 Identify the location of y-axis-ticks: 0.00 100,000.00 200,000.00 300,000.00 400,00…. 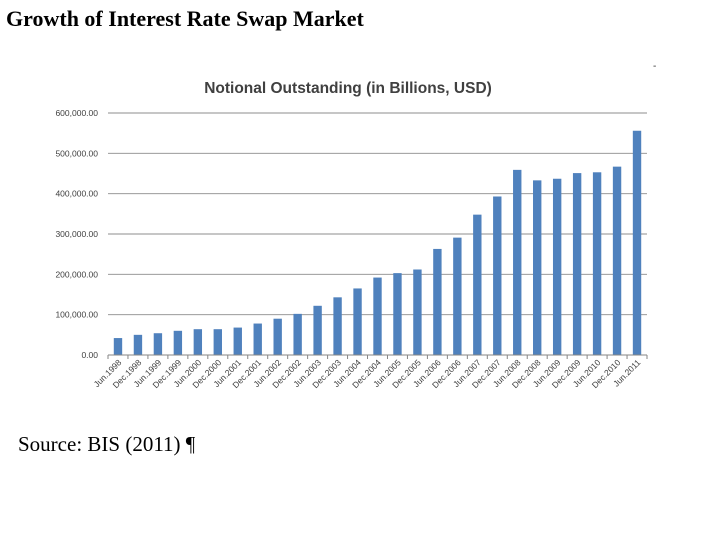
(76, 234).